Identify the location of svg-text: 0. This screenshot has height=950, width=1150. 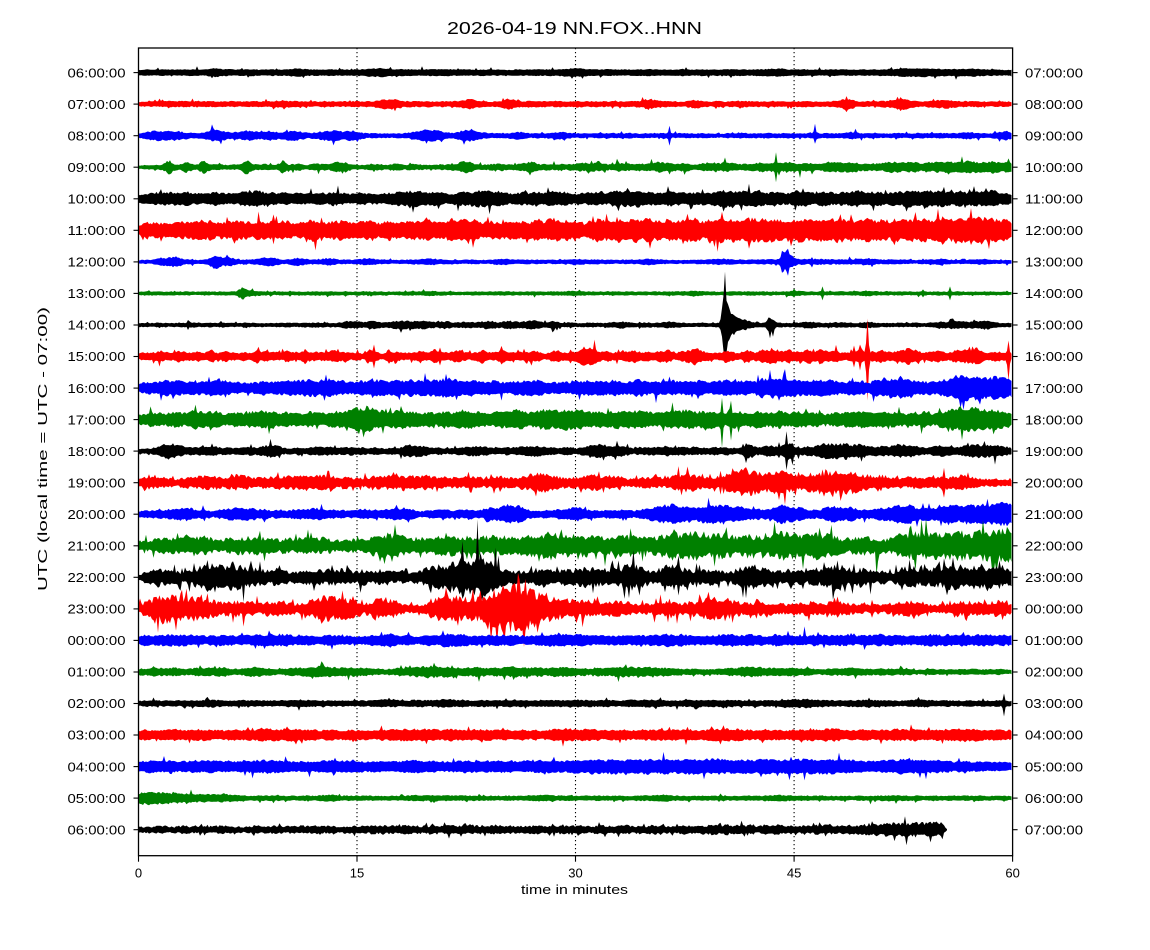
(138, 873).